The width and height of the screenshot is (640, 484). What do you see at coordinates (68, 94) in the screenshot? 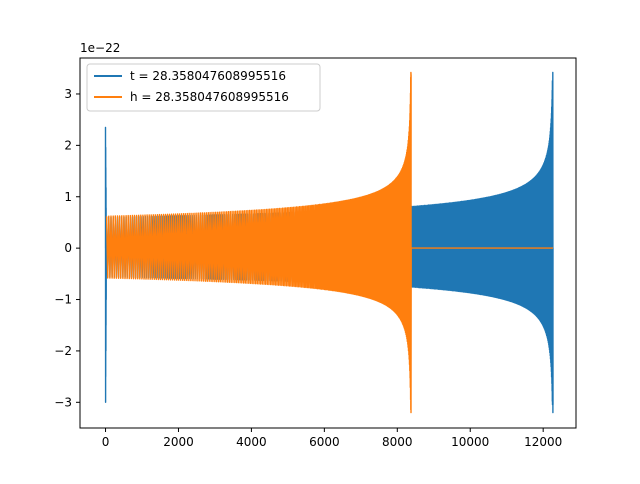
I see `y-tick-label: 3` at bounding box center [68, 94].